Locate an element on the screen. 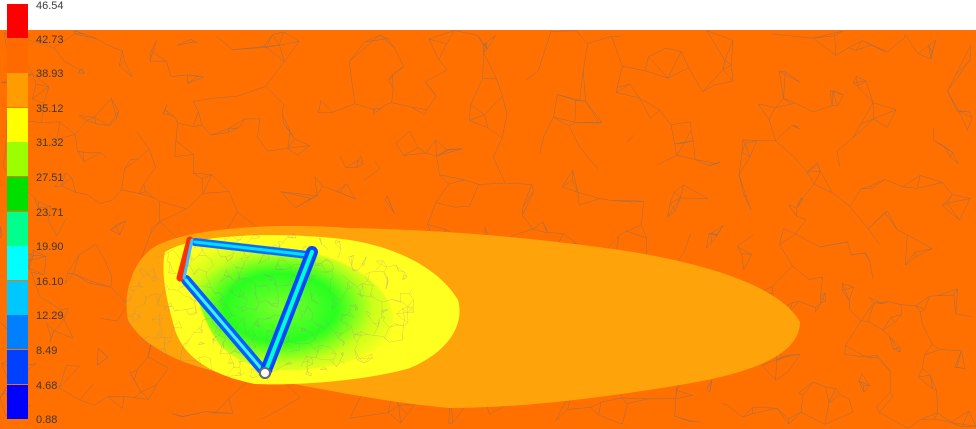 The width and height of the screenshot is (976, 429). top-margin is located at coordinates (488, 15).